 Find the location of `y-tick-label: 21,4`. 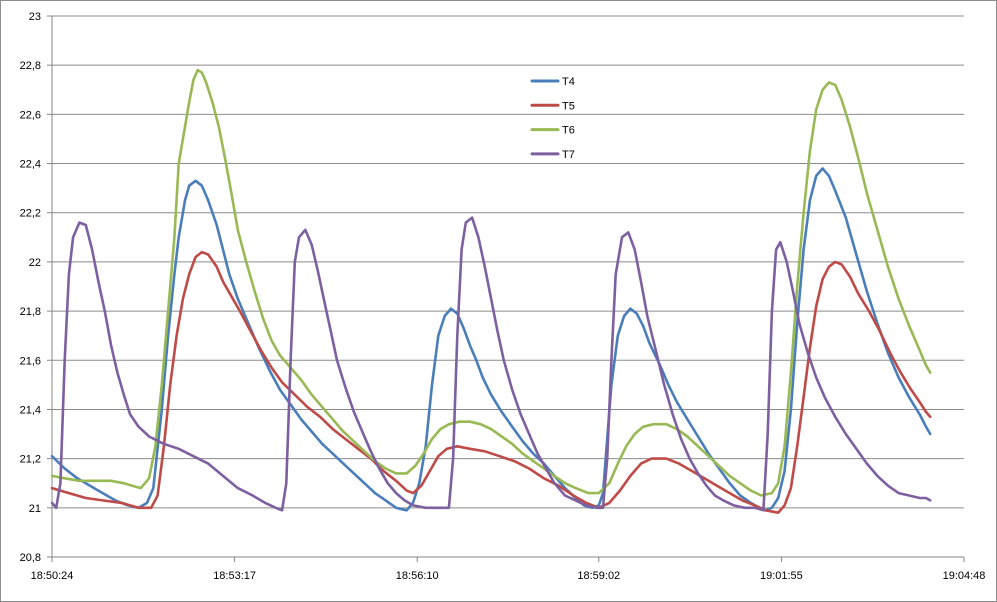

y-tick-label: 21,4 is located at coordinates (30, 410).